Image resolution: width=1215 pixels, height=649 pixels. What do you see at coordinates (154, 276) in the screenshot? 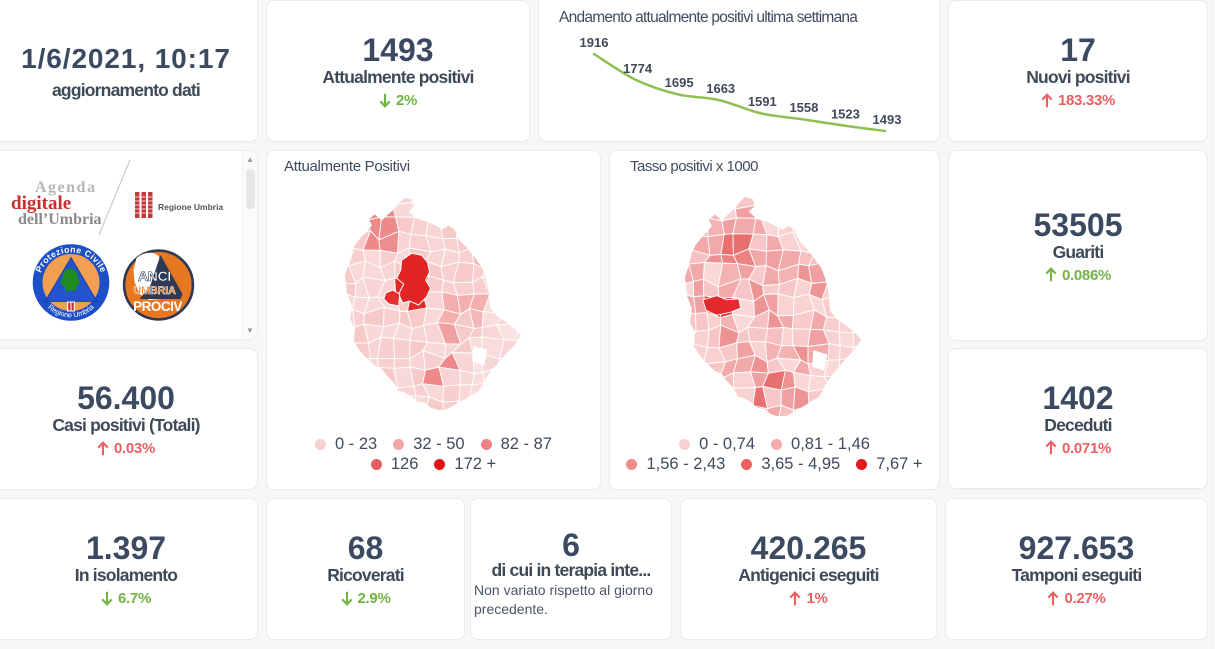
I see `svg-text: ANCI` at bounding box center [154, 276].